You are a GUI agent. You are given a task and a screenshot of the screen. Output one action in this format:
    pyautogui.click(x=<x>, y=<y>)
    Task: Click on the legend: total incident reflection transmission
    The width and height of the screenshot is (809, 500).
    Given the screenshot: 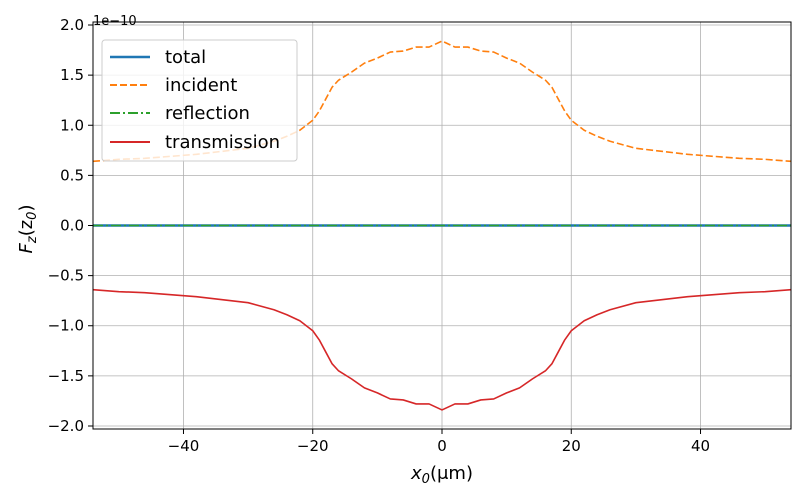 What is the action you would take?
    pyautogui.click(x=199, y=100)
    